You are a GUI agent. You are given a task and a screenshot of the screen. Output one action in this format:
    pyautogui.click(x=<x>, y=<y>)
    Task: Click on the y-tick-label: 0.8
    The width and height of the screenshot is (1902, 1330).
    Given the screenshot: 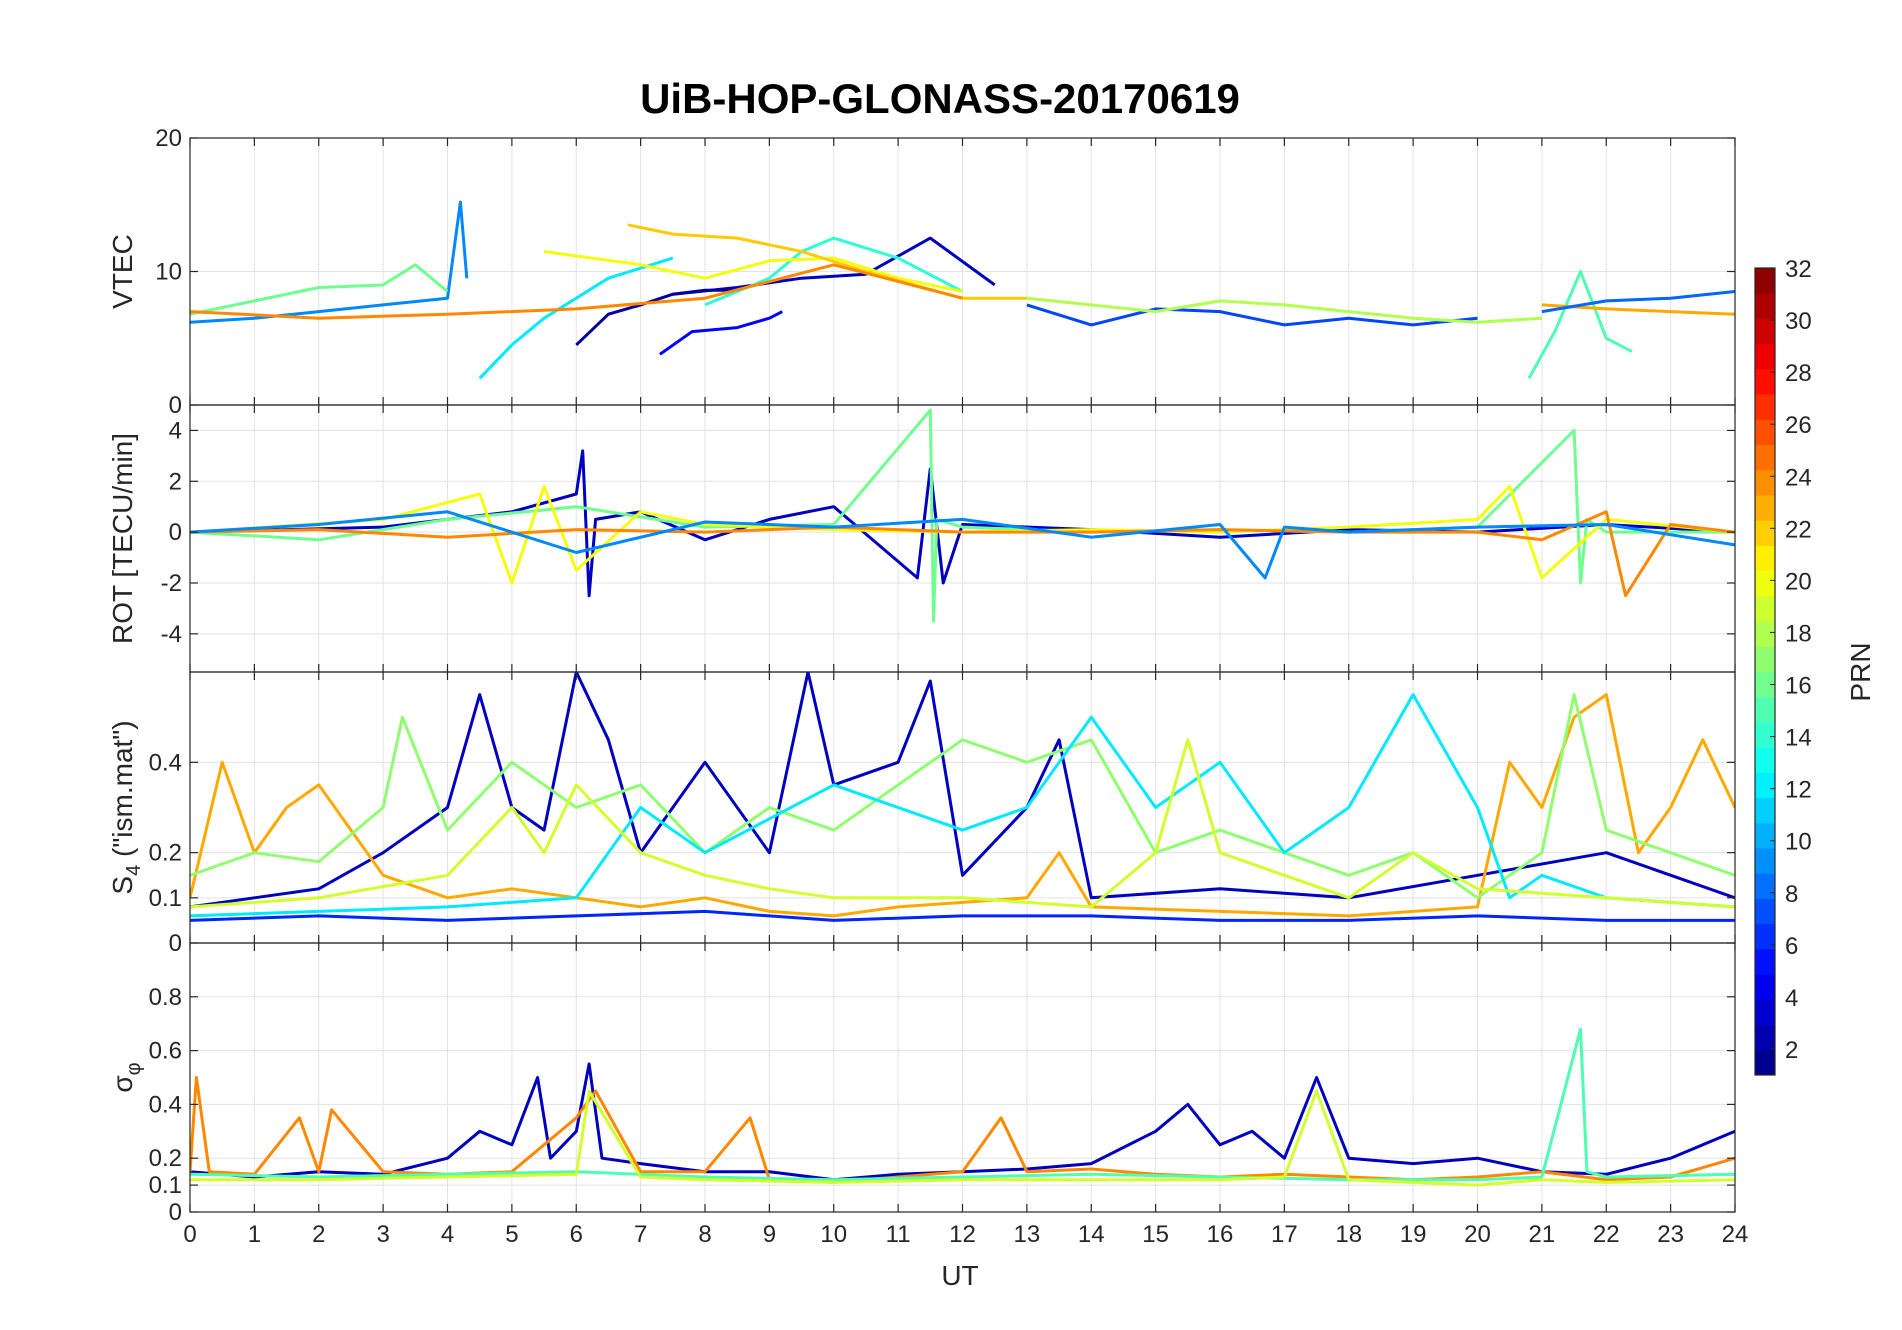 What is the action you would take?
    pyautogui.click(x=165, y=997)
    